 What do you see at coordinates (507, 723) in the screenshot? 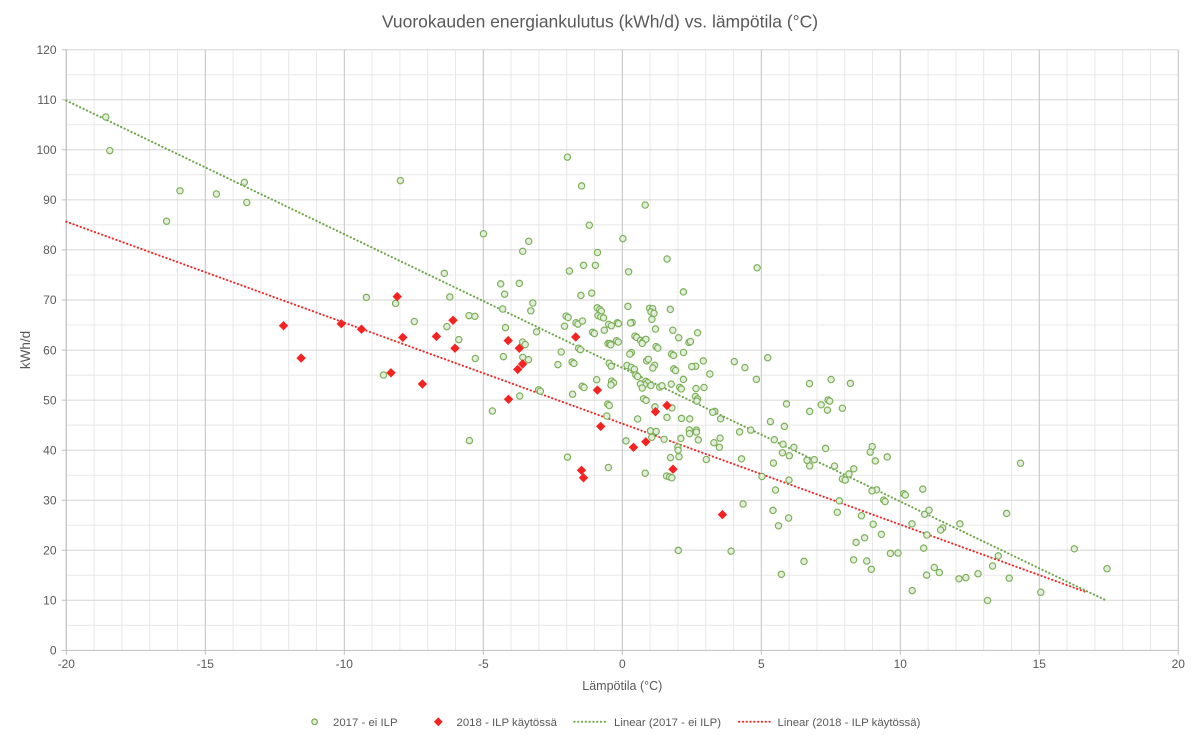
I see `svg-text: 2018 - ILP käytössä` at bounding box center [507, 723].